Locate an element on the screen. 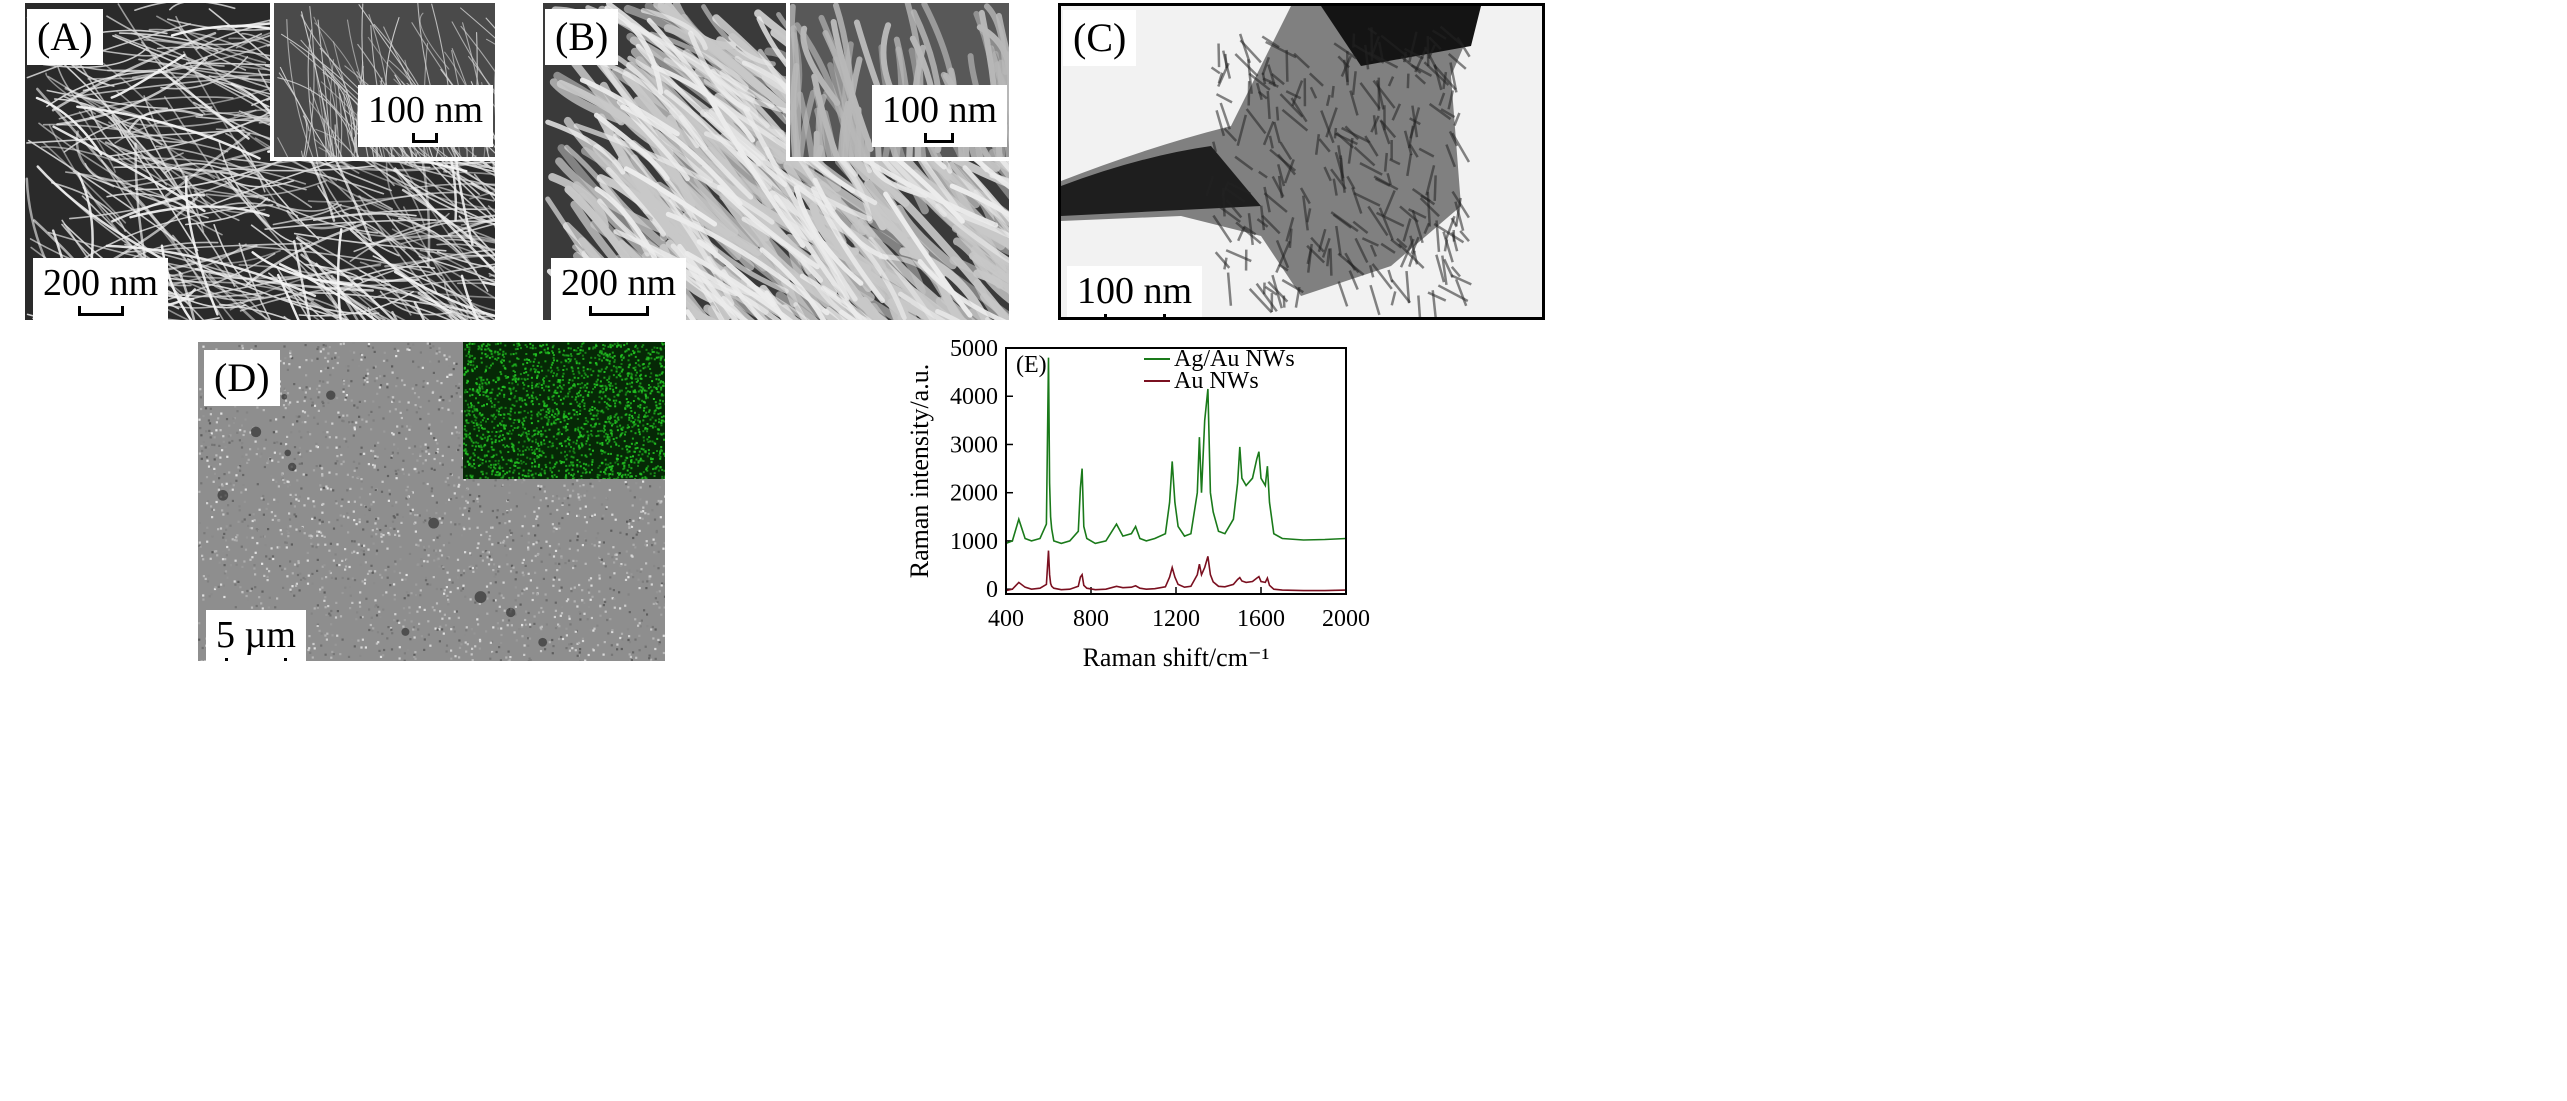  scale-label-b: 200 nm is located at coordinates (619, 283).